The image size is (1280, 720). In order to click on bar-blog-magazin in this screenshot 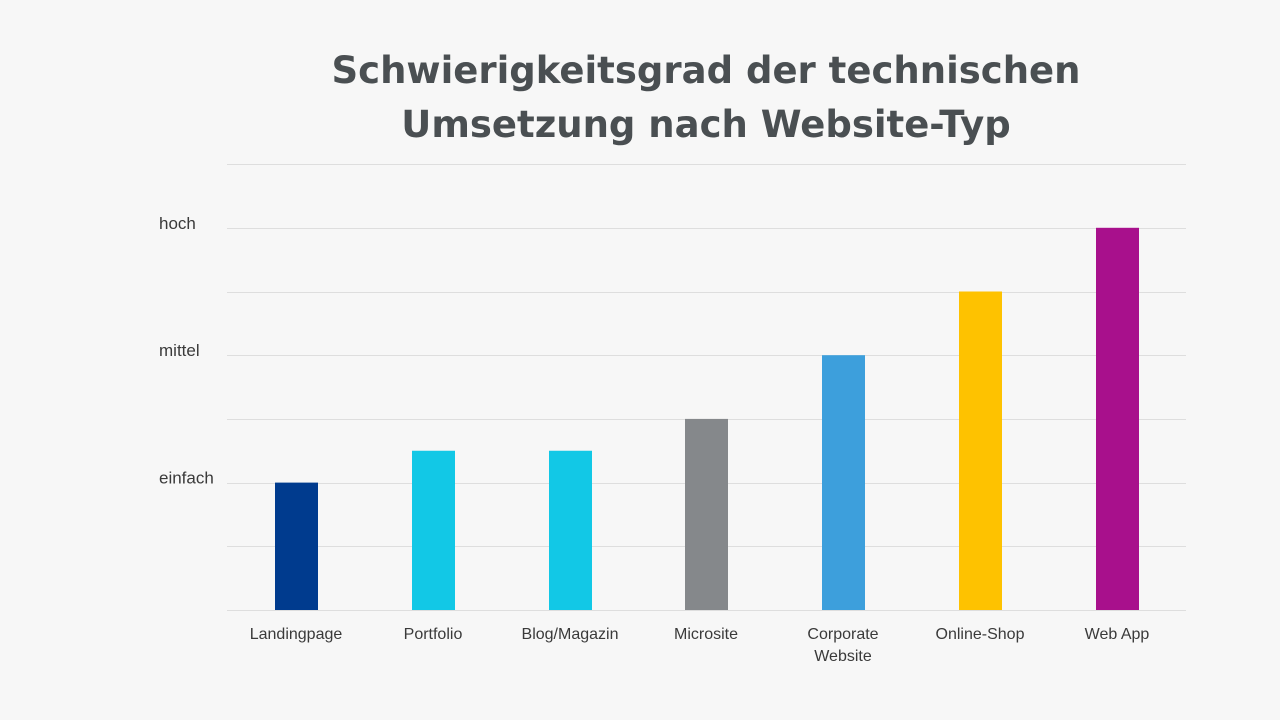, I will do `click(570, 530)`.